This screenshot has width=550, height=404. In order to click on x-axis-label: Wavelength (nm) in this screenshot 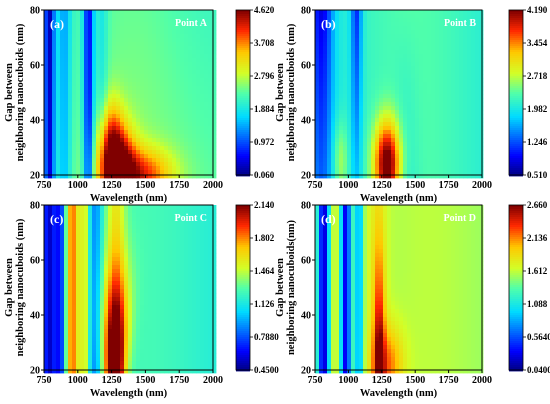, I will do `click(399, 198)`.